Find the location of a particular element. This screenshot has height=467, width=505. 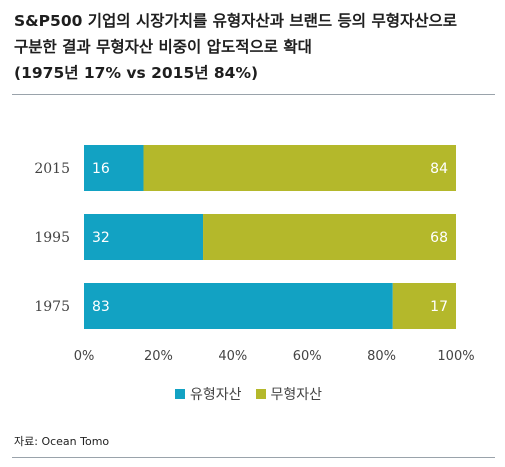

x-tick-label-2: 40% is located at coordinates (232, 356).